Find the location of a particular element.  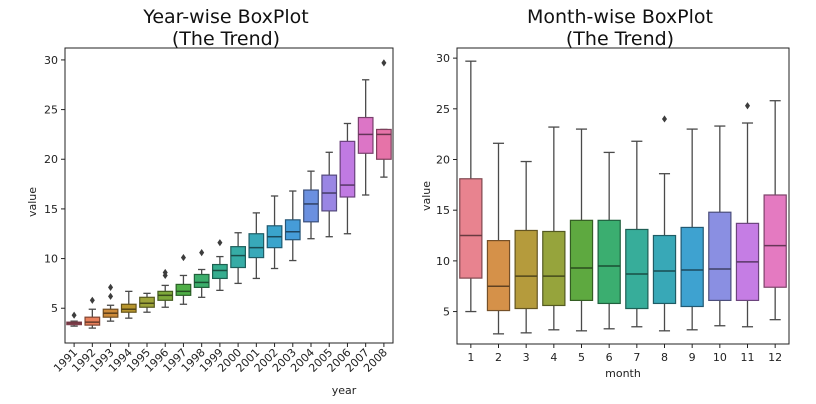

x-tick-label: 1 is located at coordinates (470, 357).